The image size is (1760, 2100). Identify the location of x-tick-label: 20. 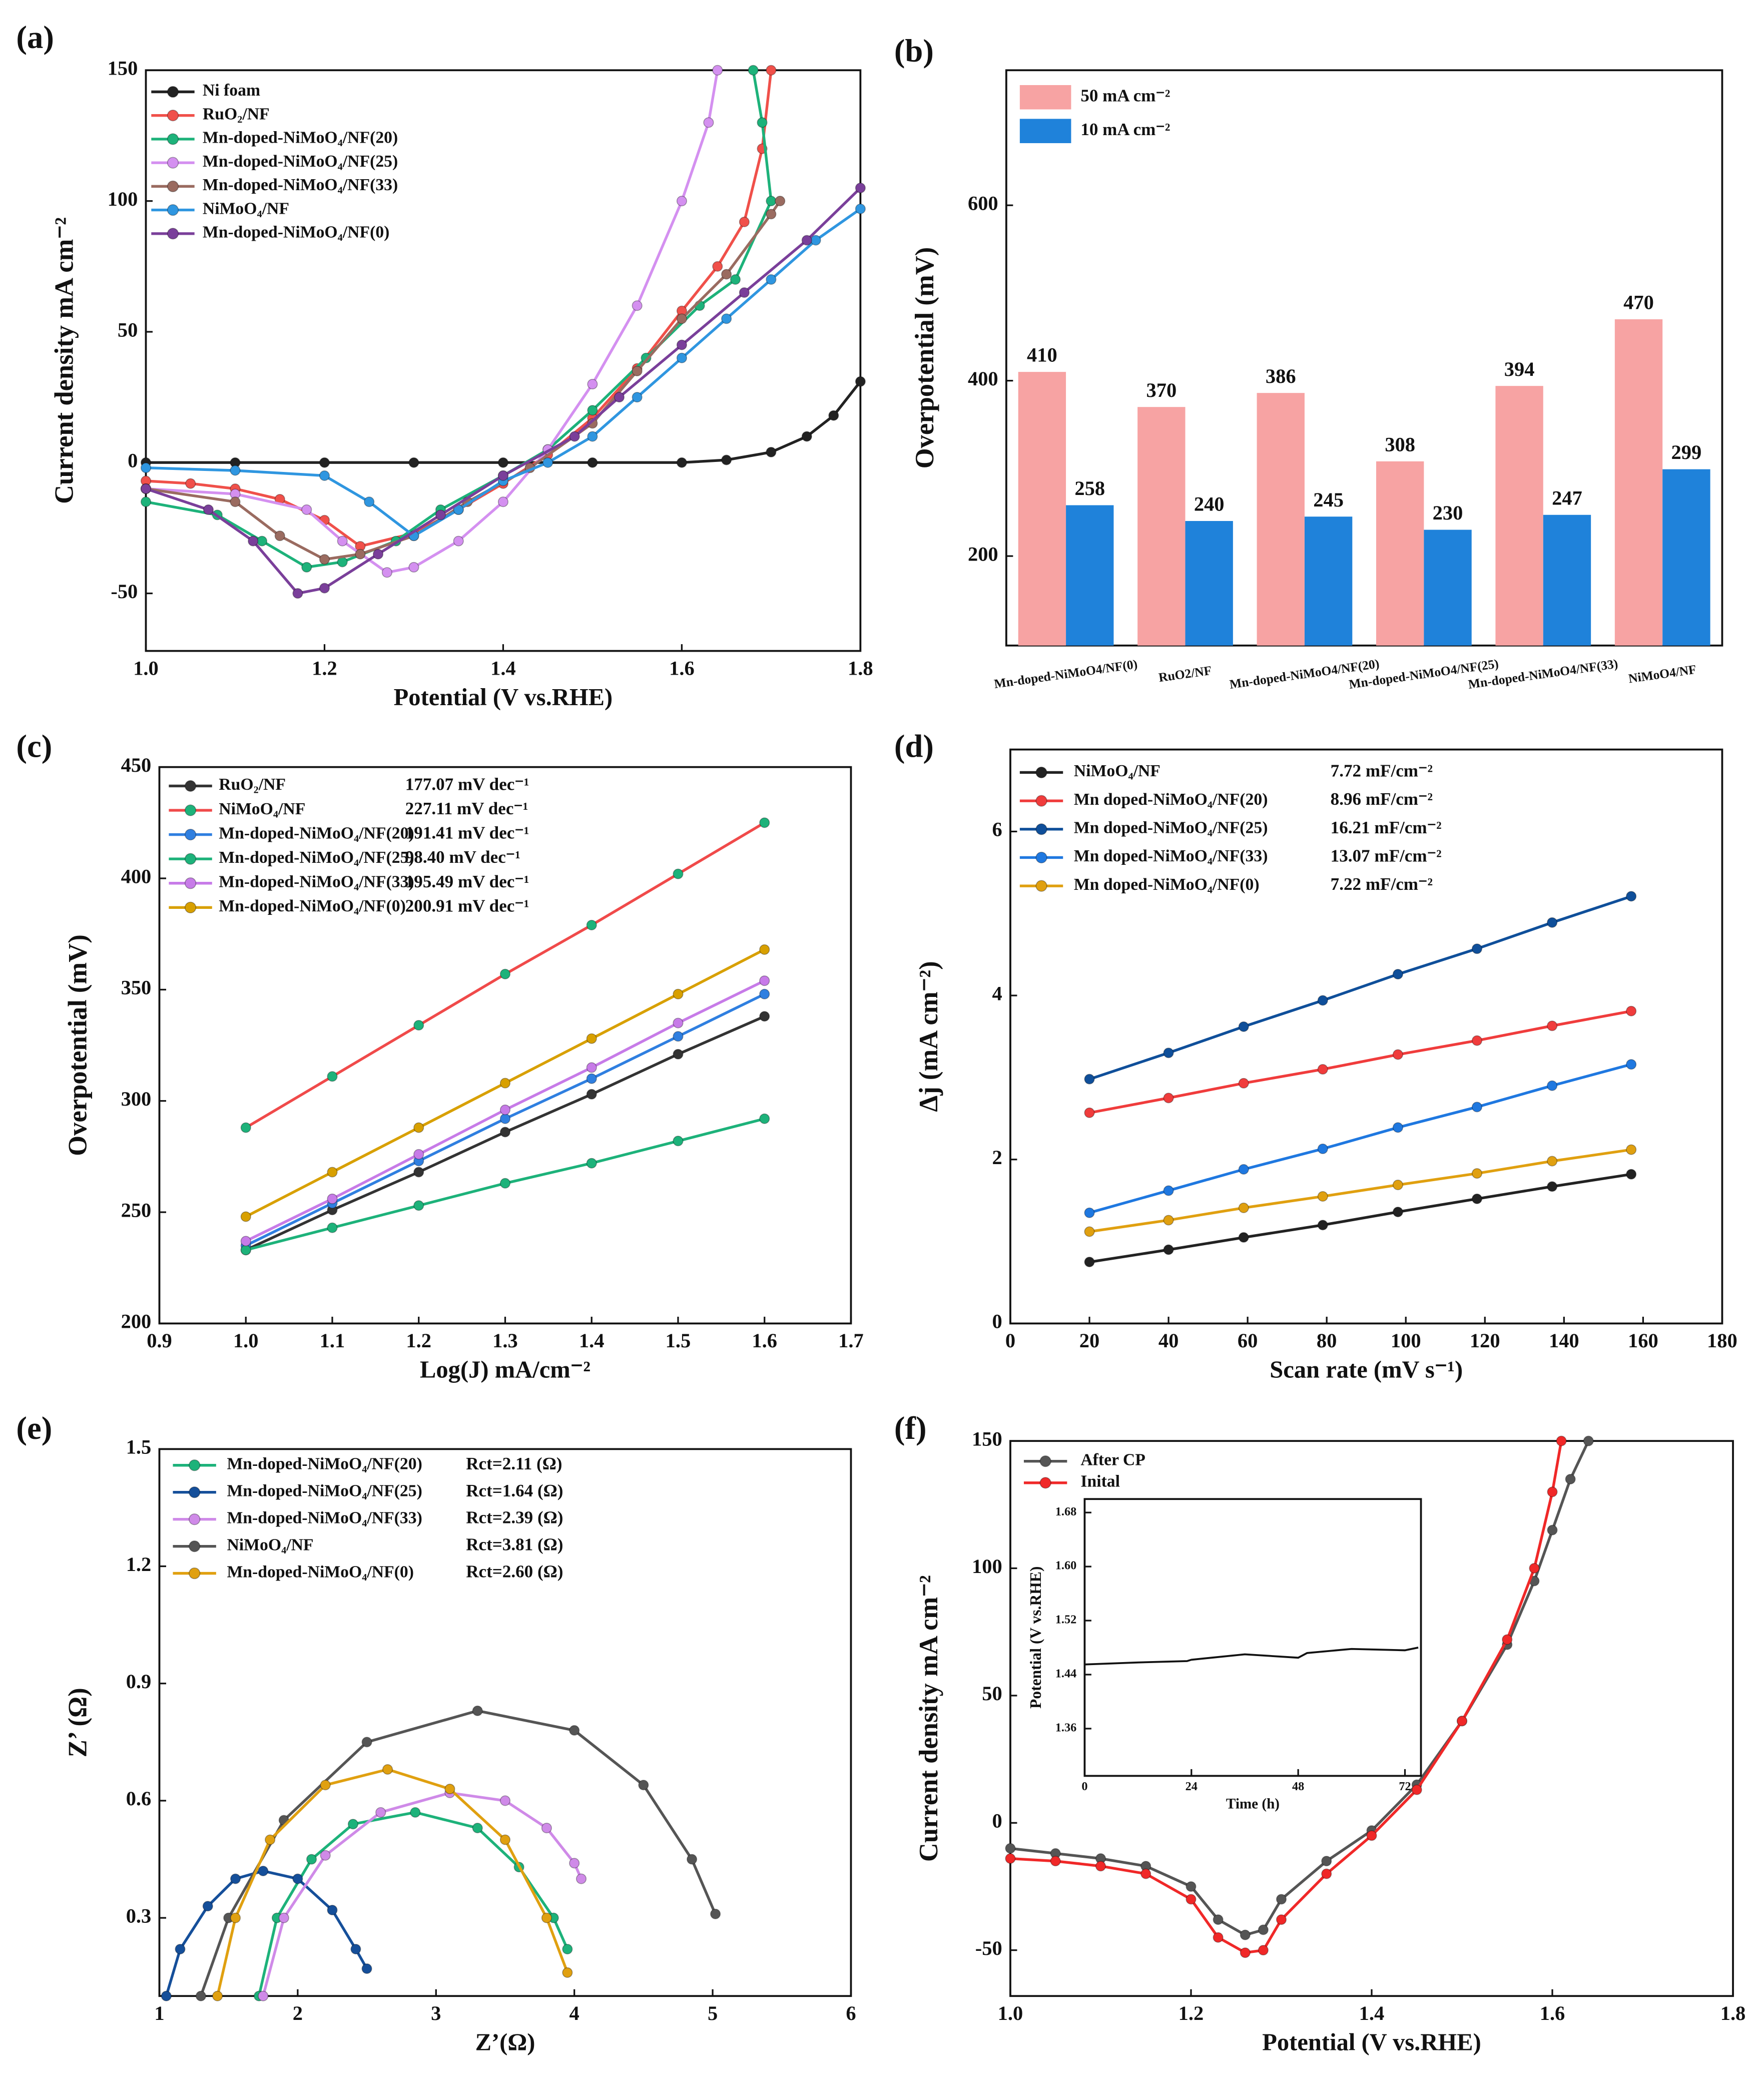
(1089, 1340).